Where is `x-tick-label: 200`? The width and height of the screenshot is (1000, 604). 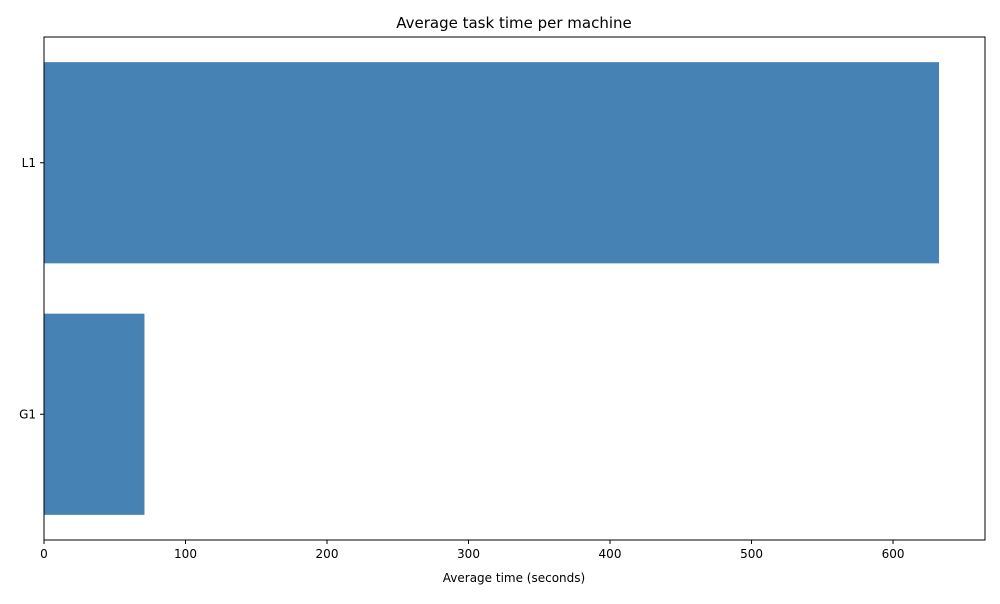
x-tick-label: 200 is located at coordinates (327, 554).